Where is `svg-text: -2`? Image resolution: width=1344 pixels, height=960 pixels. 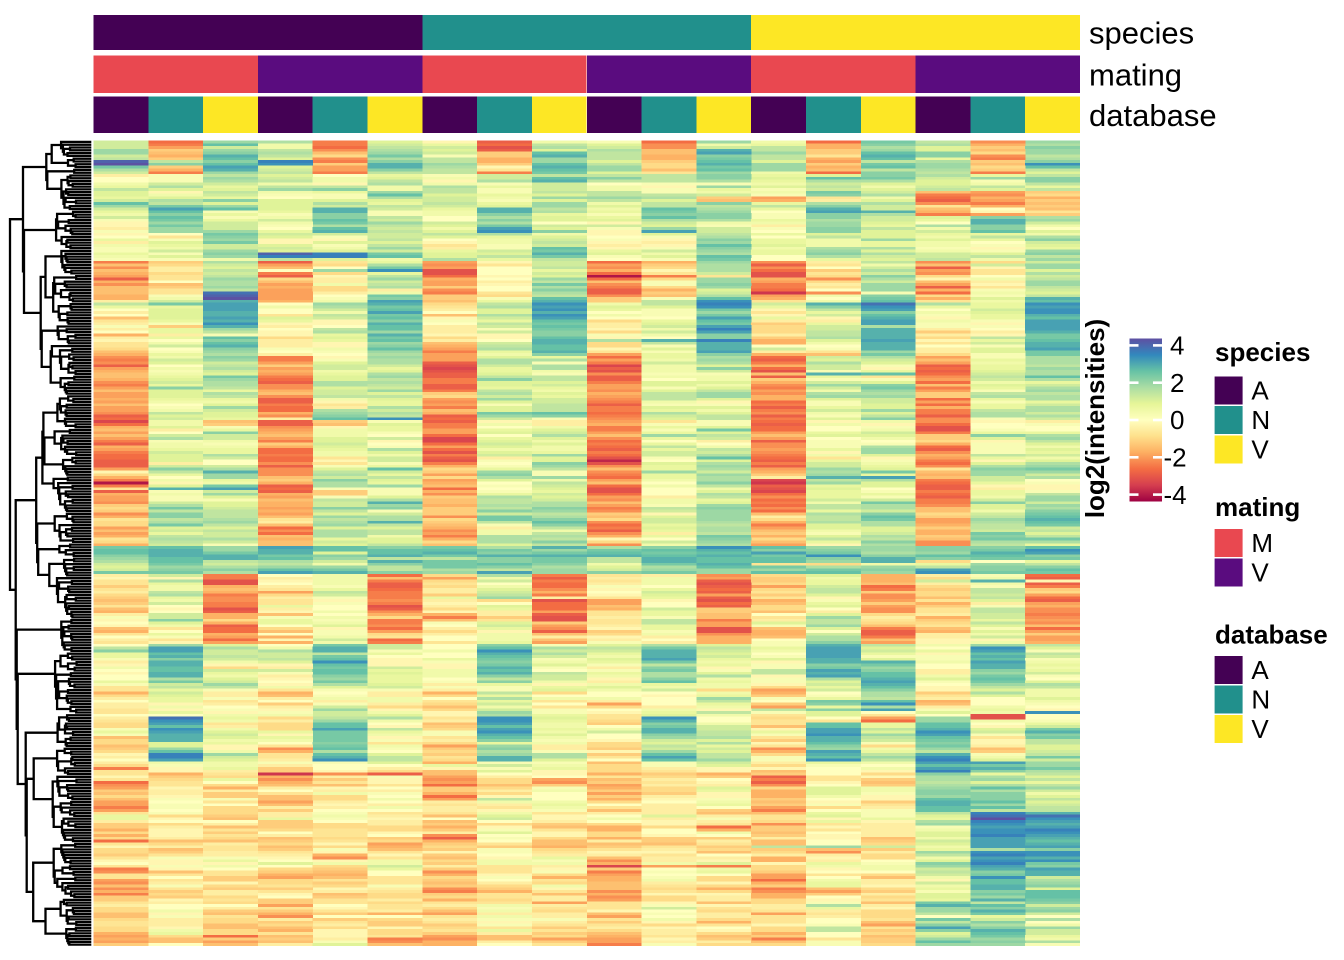
svg-text: -2 is located at coordinates (1175, 458).